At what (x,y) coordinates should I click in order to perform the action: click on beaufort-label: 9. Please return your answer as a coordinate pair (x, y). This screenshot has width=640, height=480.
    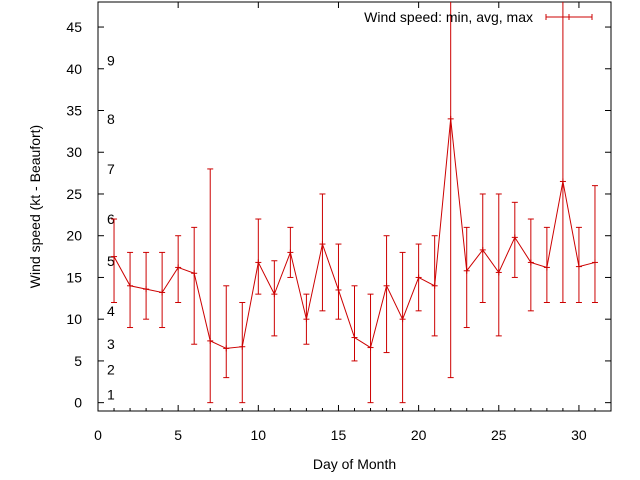
    Looking at the image, I should click on (111, 60).